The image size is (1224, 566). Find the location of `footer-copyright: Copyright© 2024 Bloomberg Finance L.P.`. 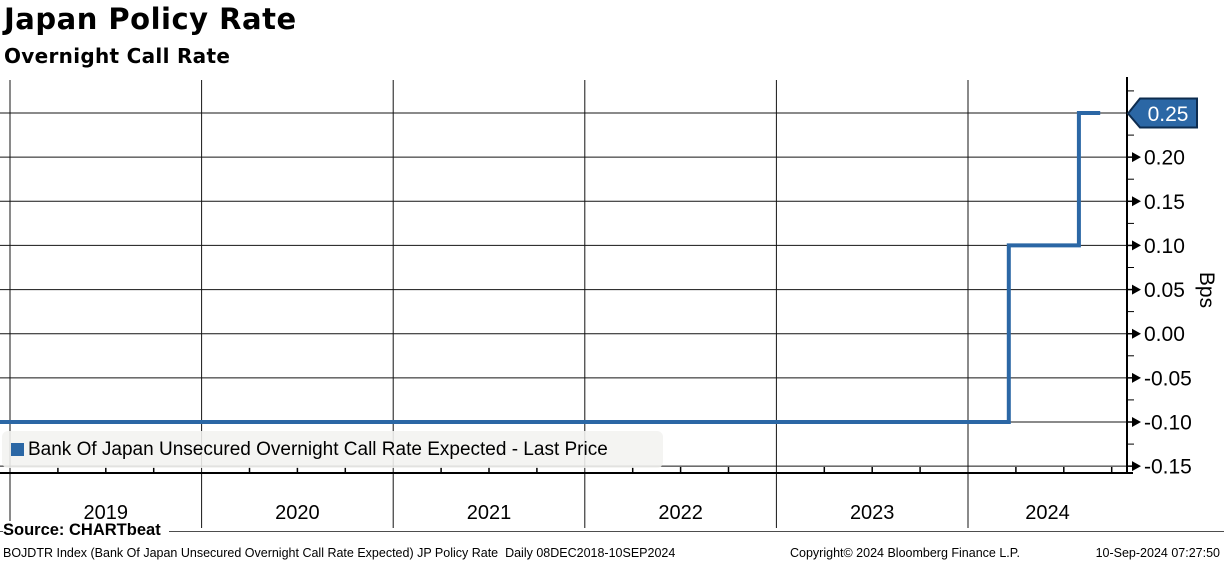

footer-copyright: Copyright© 2024 Bloomberg Finance L.P. is located at coordinates (905, 553).